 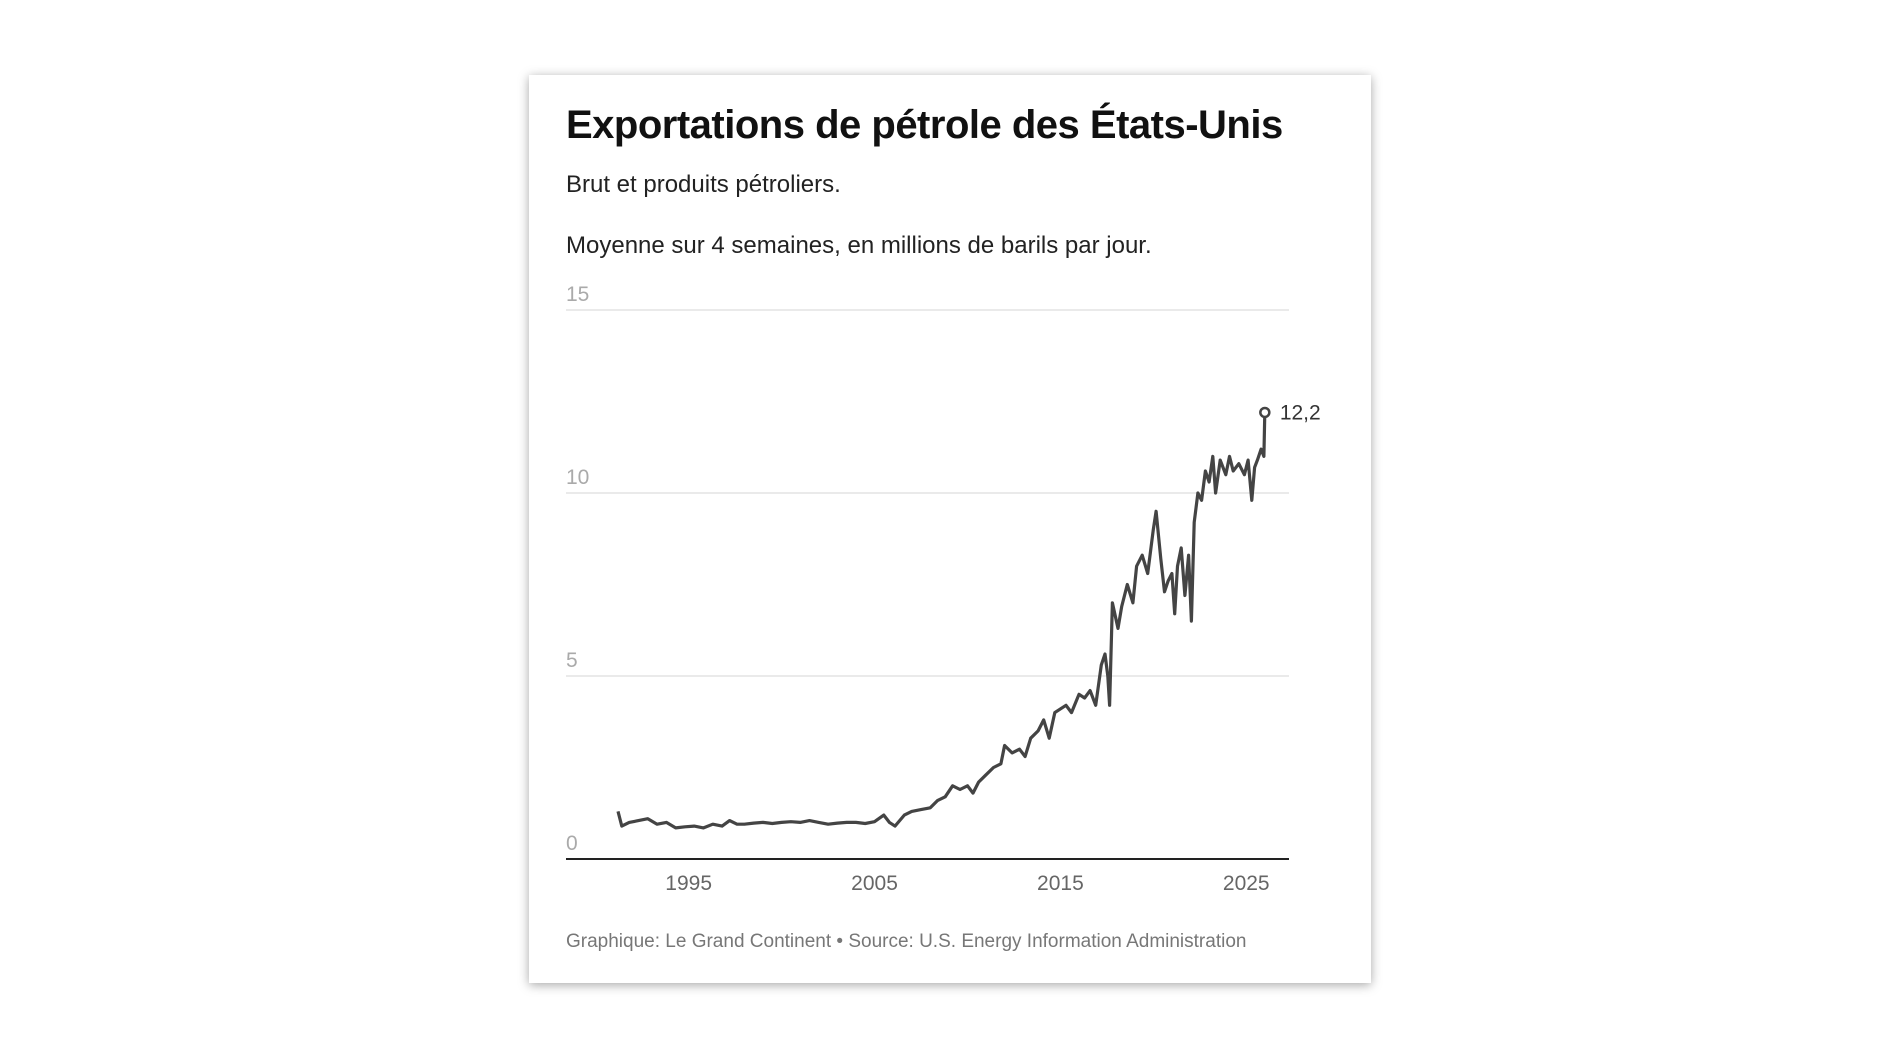 What do you see at coordinates (572, 660) in the screenshot?
I see `y-tick-label: 5` at bounding box center [572, 660].